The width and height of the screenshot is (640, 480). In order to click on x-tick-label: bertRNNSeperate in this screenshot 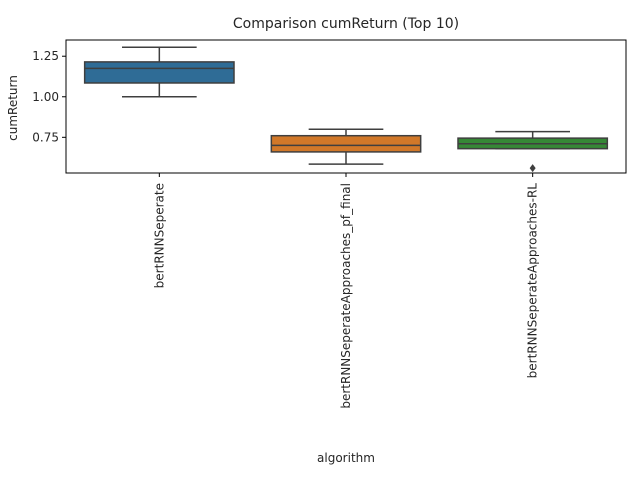, I will do `click(159, 235)`.